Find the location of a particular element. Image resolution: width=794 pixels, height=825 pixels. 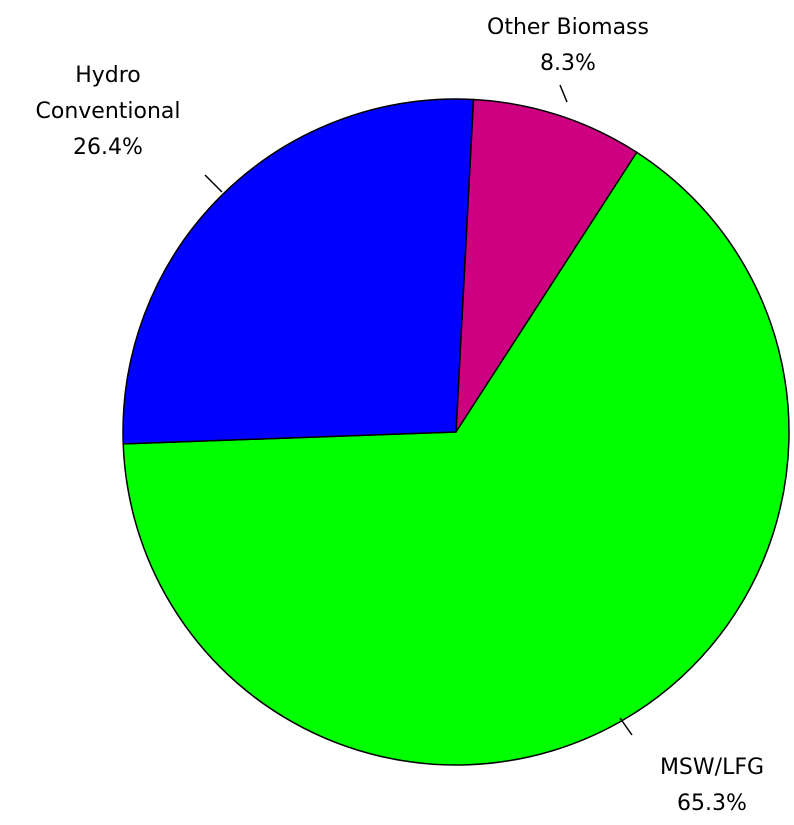

slice-percent: 26.4% is located at coordinates (108, 147).